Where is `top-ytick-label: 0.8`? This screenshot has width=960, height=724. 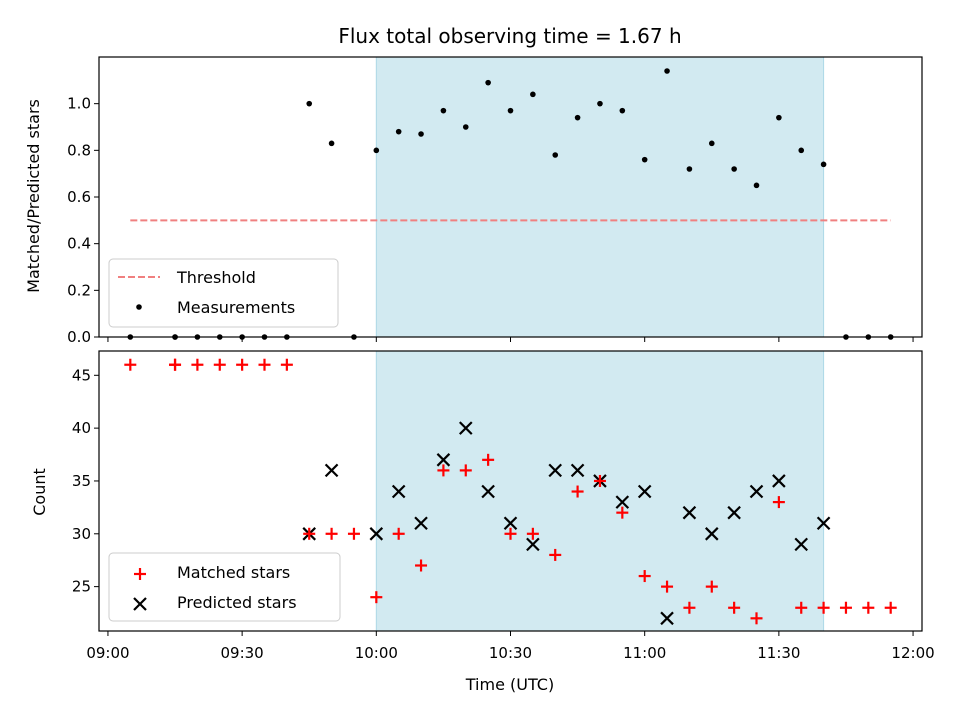
top-ytick-label: 0.8 is located at coordinates (79, 150).